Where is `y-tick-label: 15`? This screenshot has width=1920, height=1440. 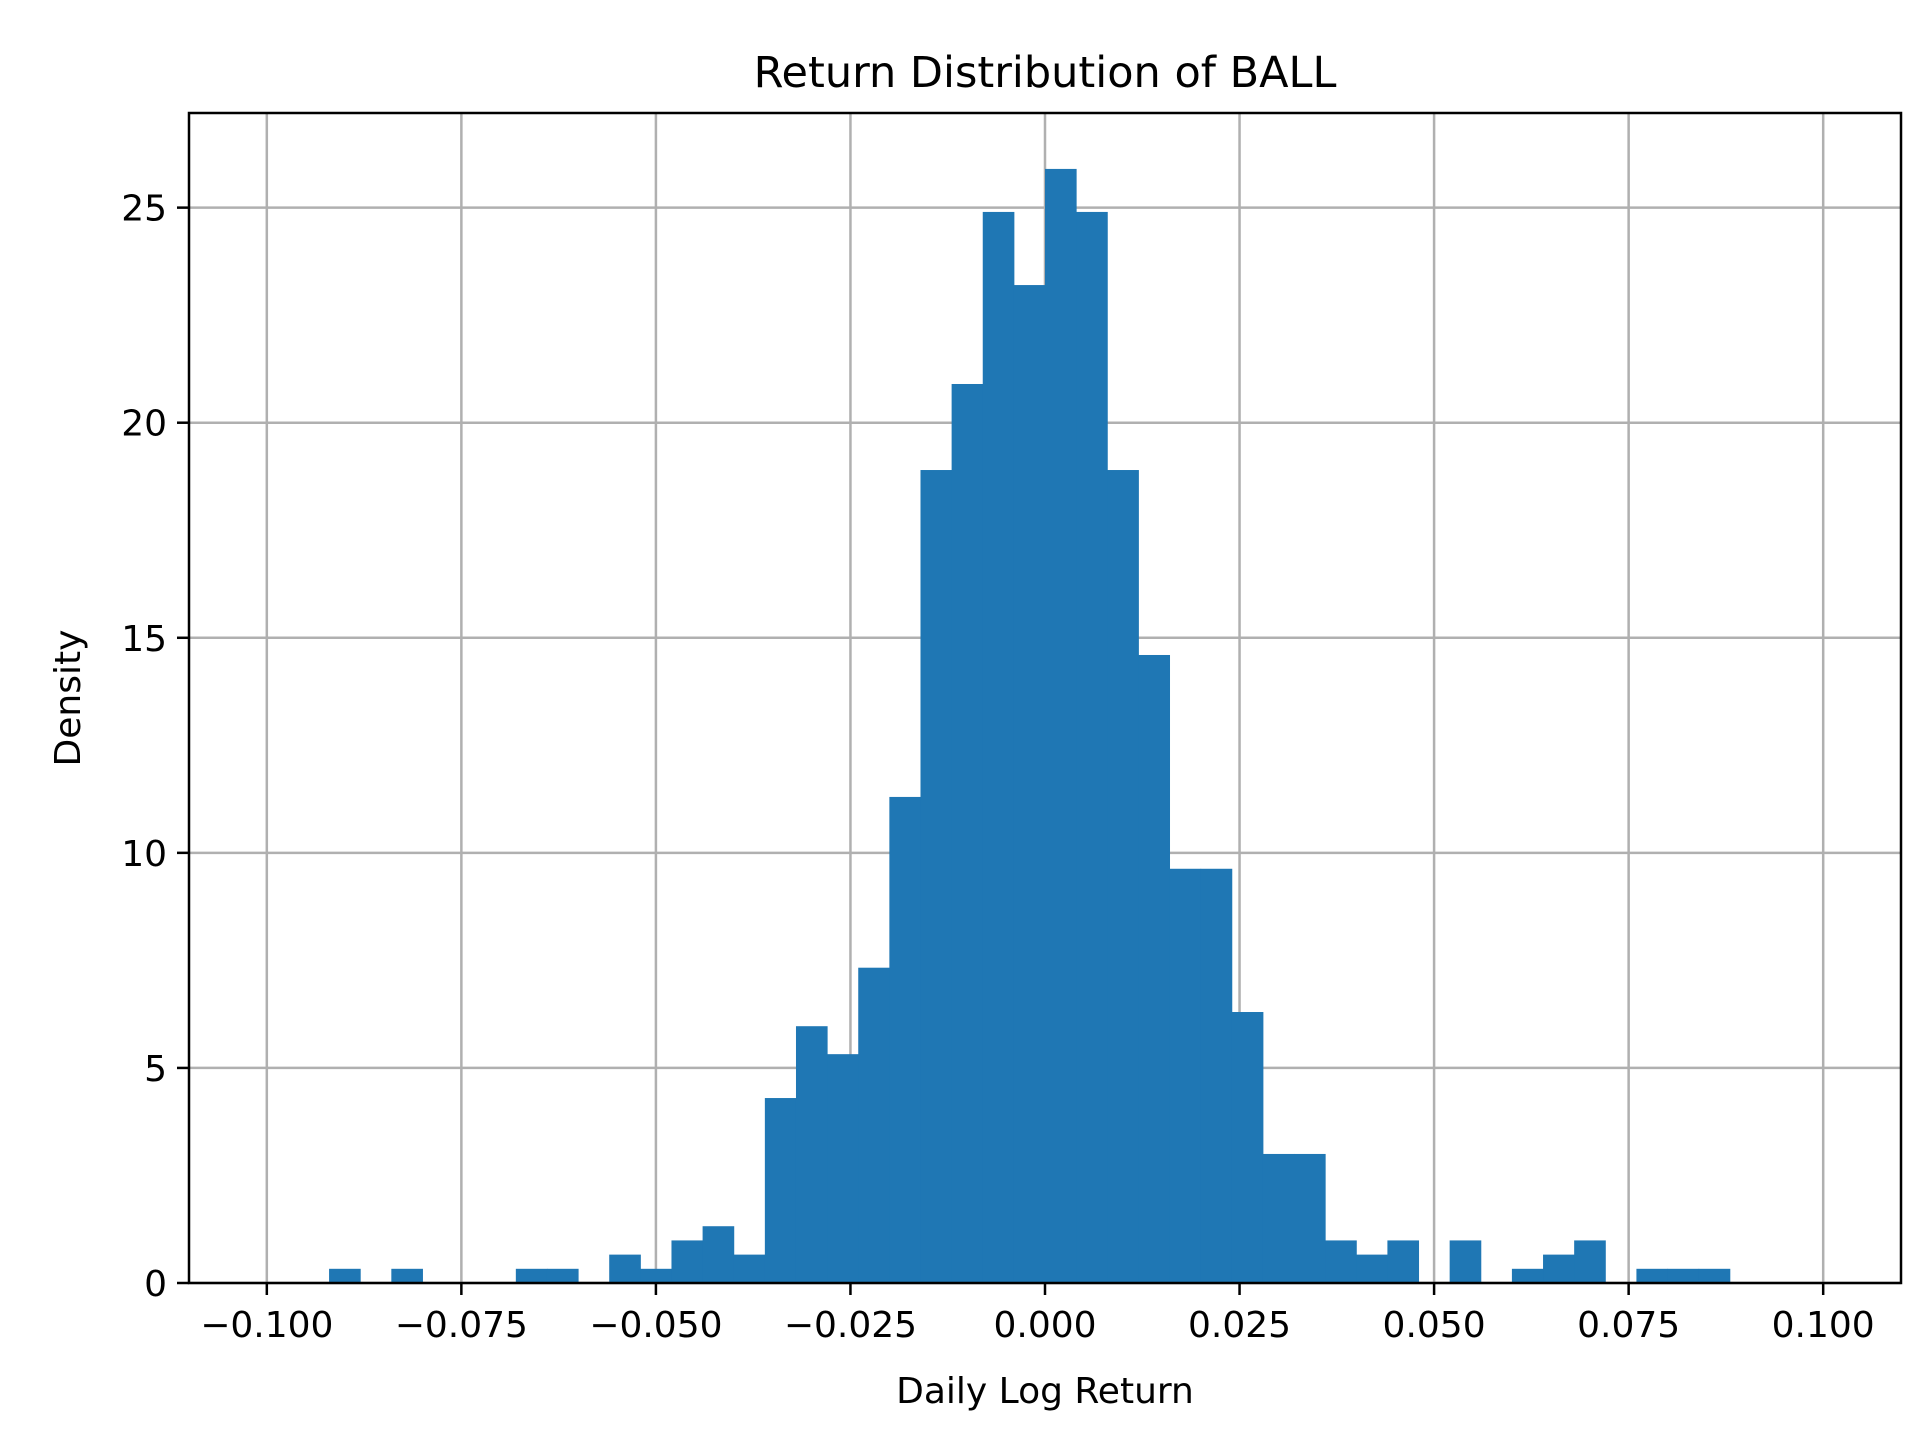 y-tick-label: 15 is located at coordinates (144, 639).